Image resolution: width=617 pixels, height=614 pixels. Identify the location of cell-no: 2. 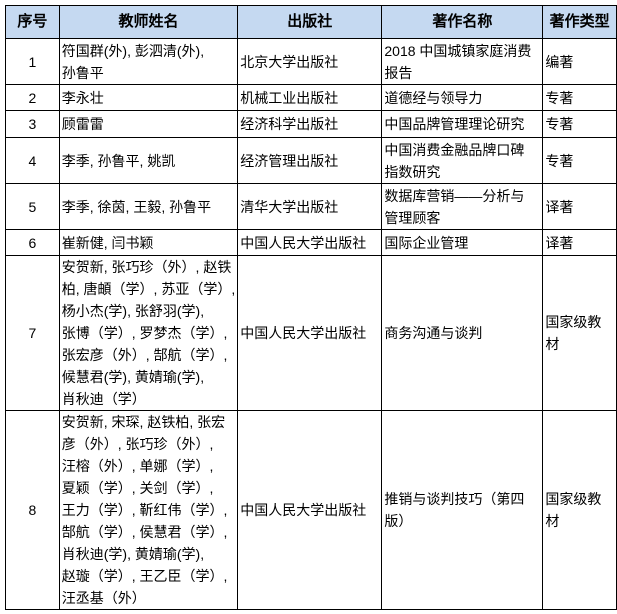
(32, 97).